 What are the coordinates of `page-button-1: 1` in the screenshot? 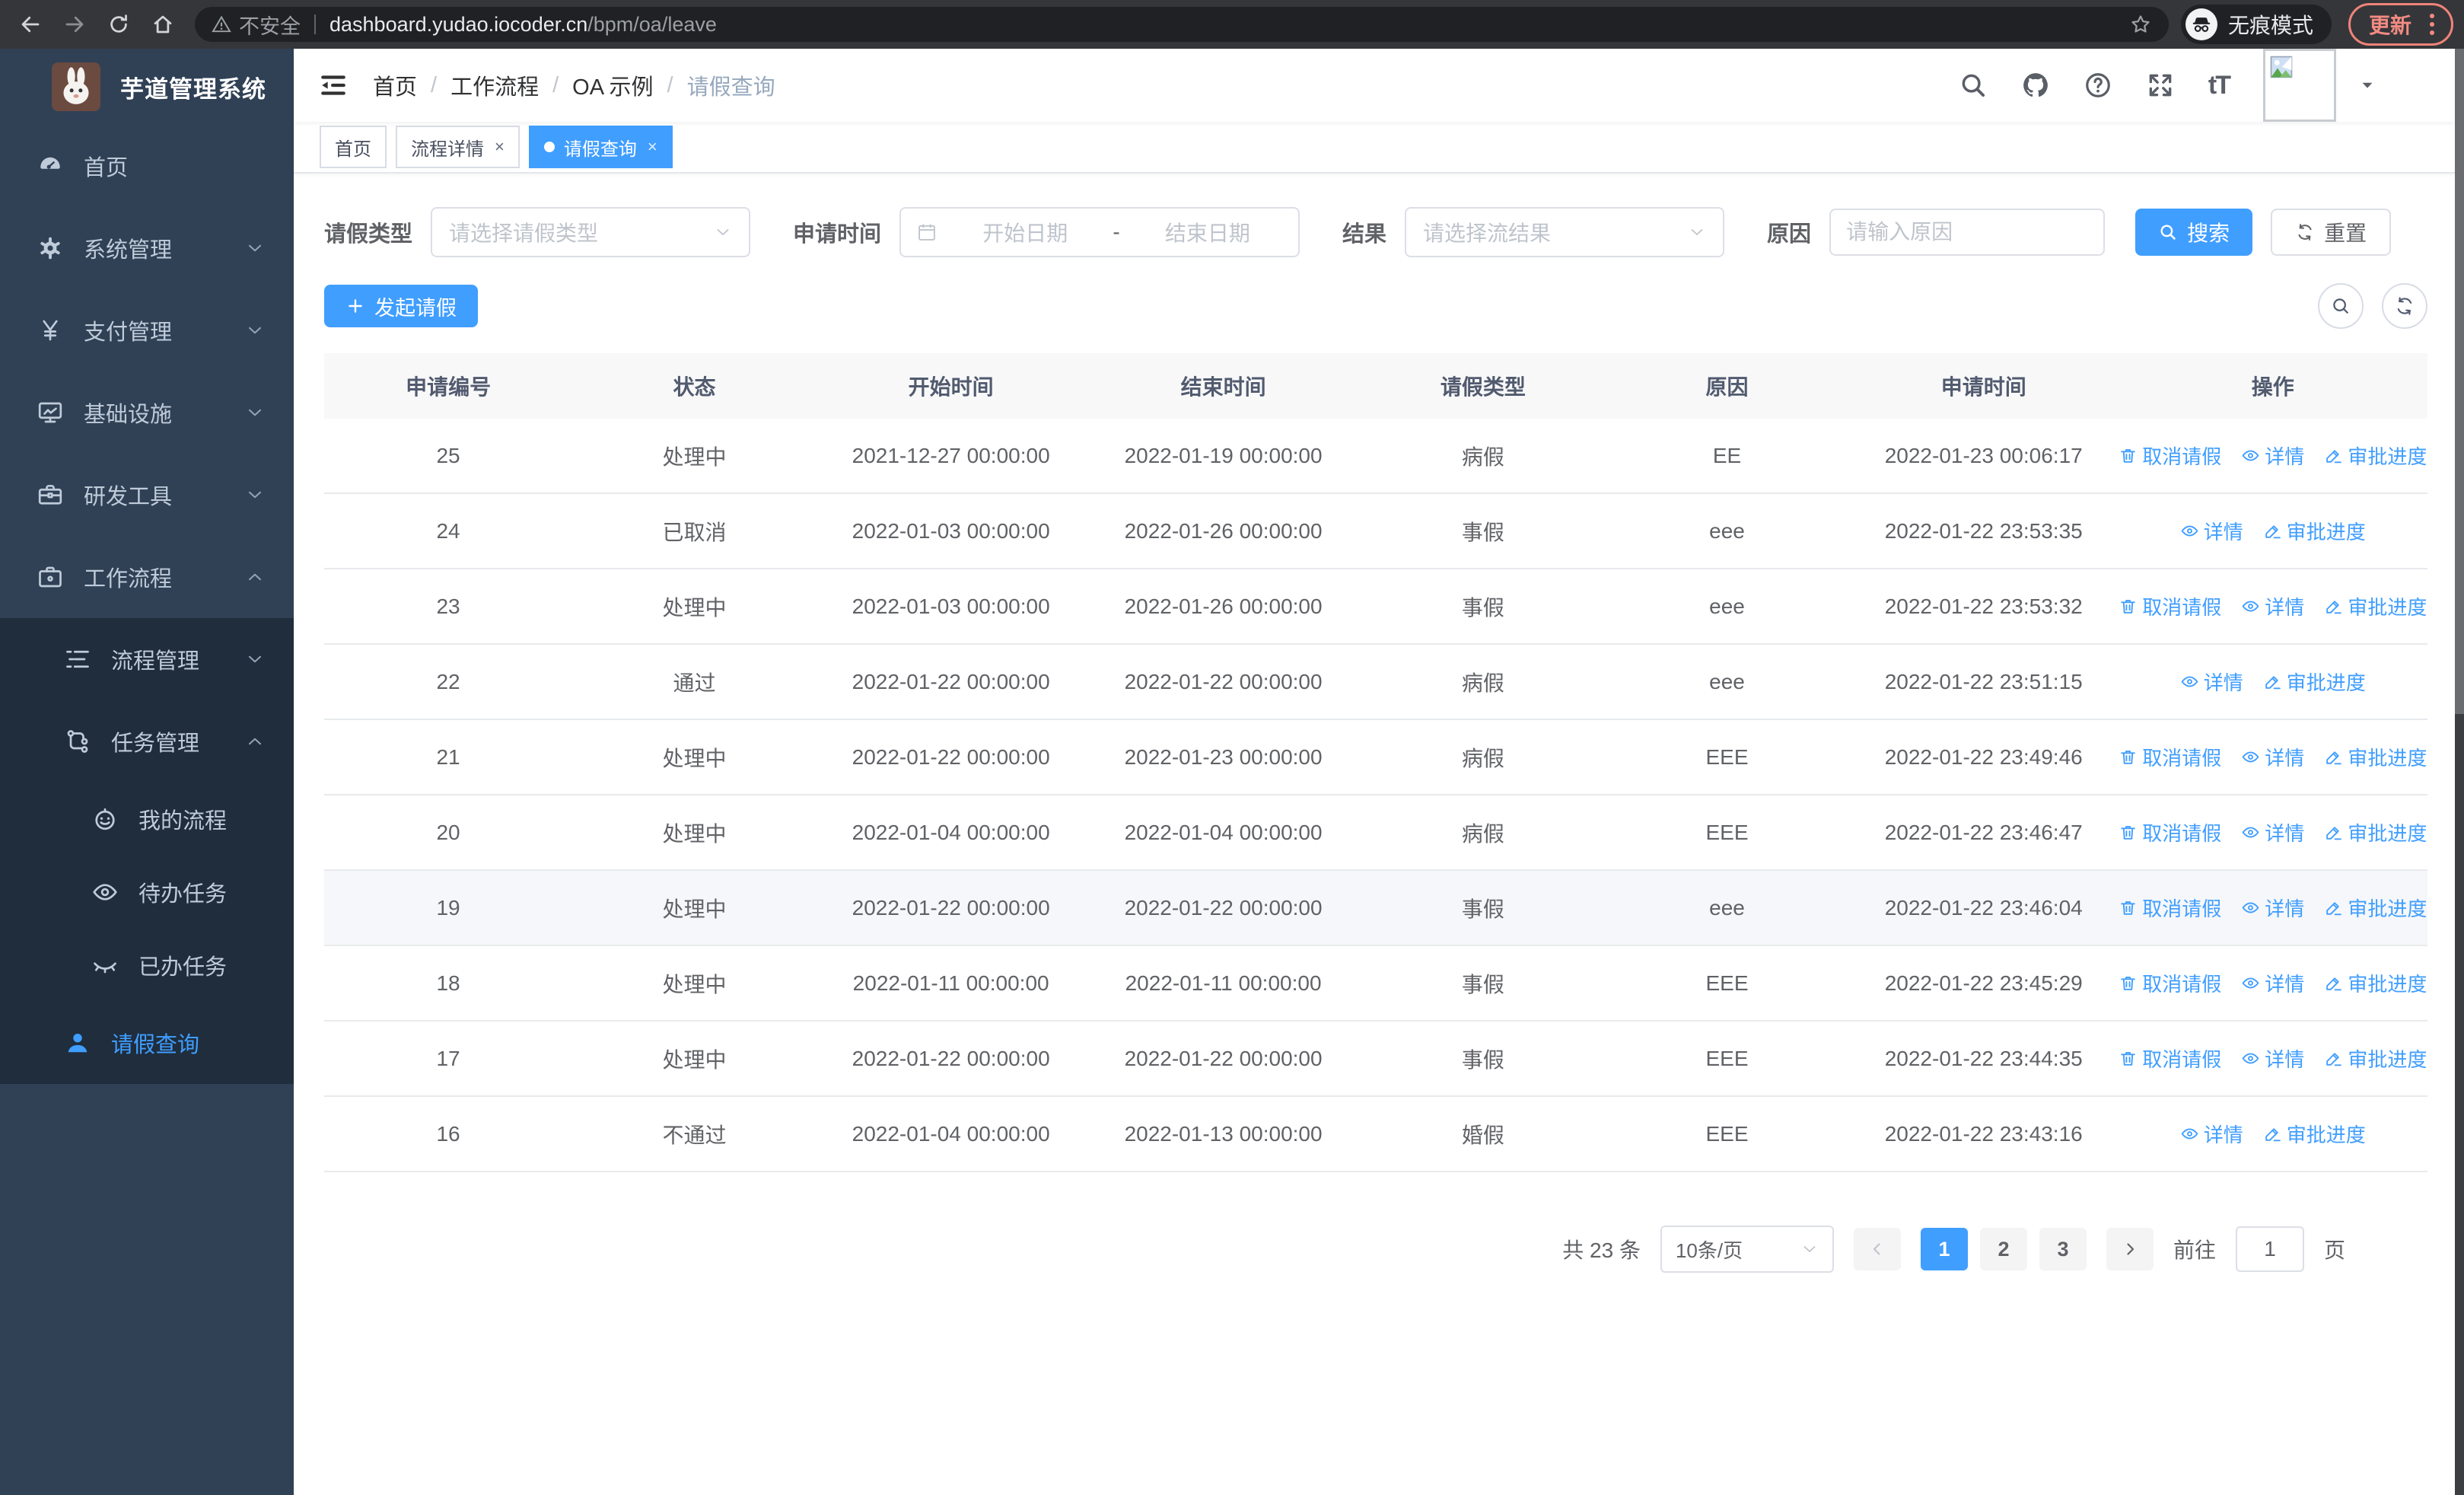 It's located at (1944, 1249).